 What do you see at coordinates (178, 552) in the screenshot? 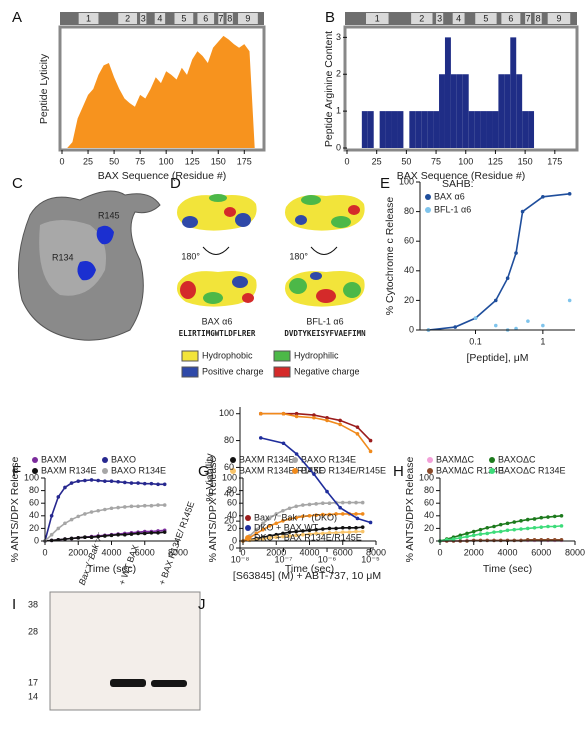
I see `x-tick-label: 8000` at bounding box center [178, 552].